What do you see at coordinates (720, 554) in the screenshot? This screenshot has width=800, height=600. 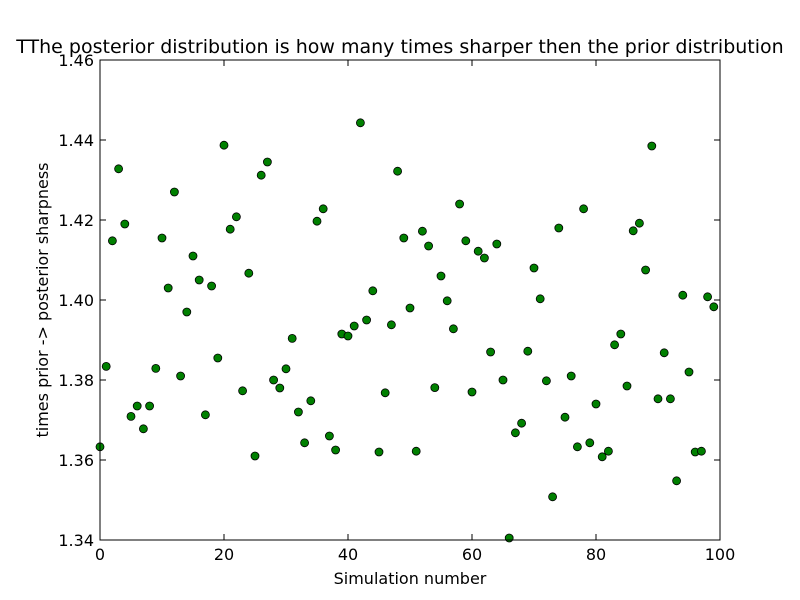 I see `x-tick-label: 100` at bounding box center [720, 554].